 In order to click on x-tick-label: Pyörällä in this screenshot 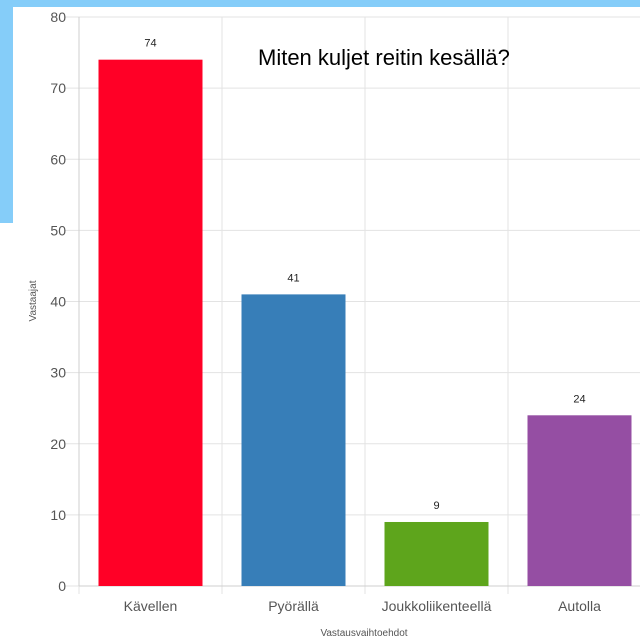, I will do `click(293, 606)`.